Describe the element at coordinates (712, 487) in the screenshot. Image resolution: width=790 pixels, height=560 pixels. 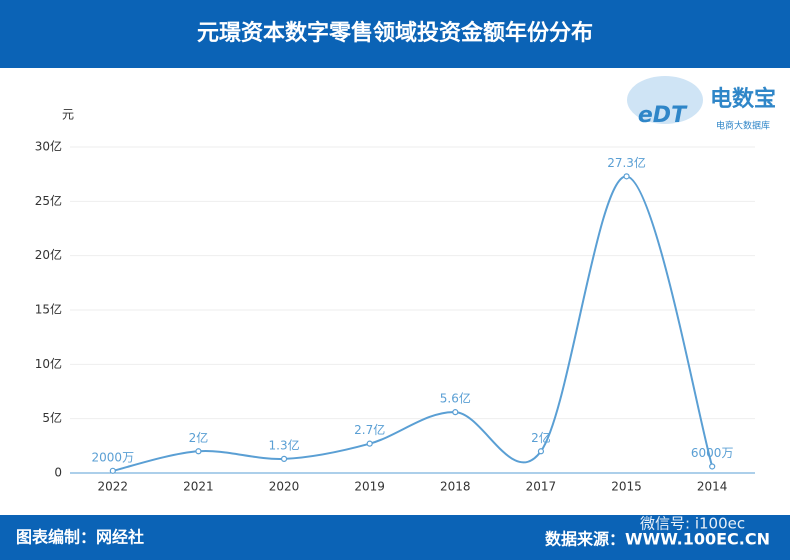
I see `x-tick-label: 2014` at that location.